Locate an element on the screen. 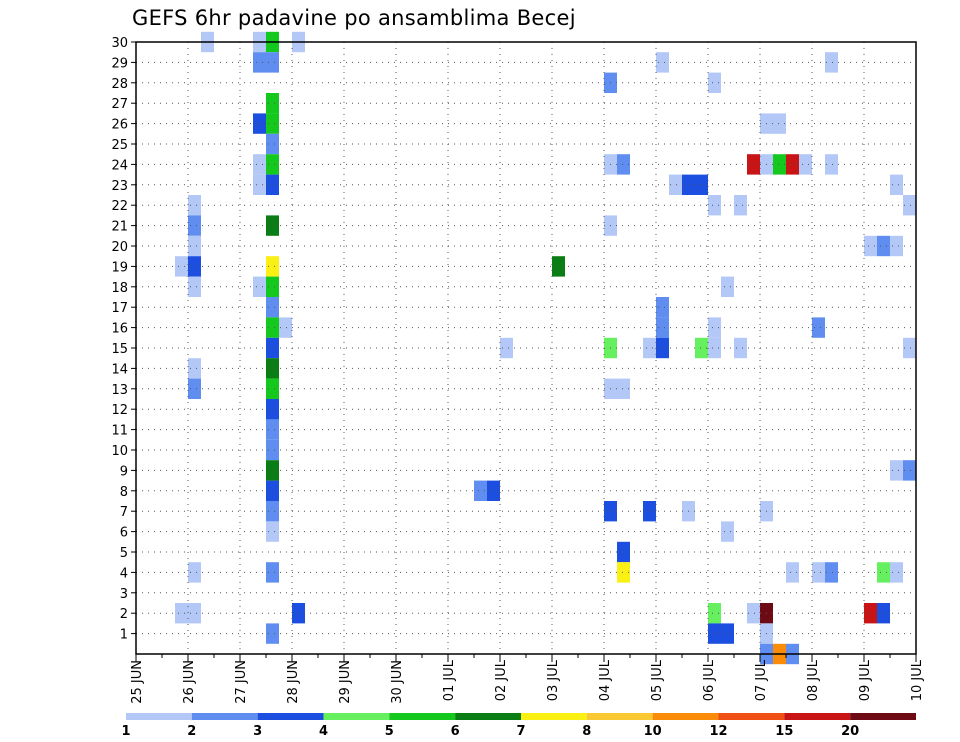  x-tick-label: 09 JUL is located at coordinates (865, 680).